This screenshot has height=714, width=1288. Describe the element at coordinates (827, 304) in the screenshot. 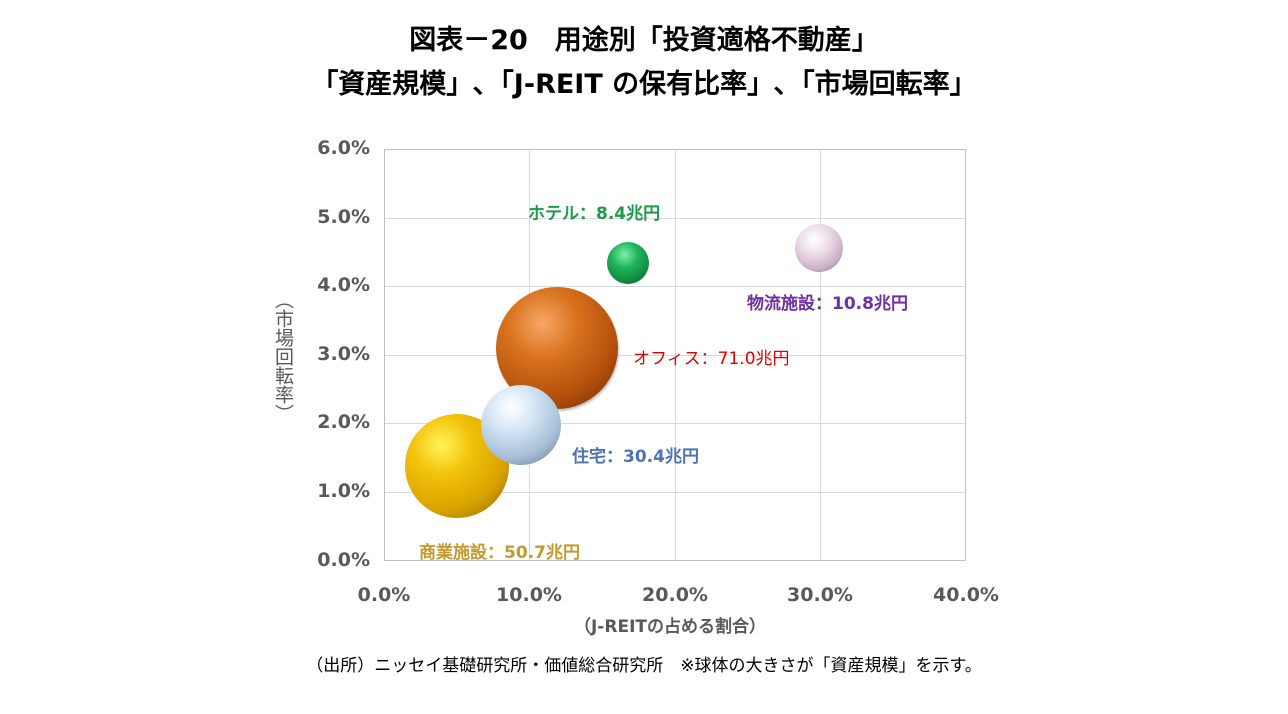

I see `label-logistics: 物流施設：10.8兆円` at that location.